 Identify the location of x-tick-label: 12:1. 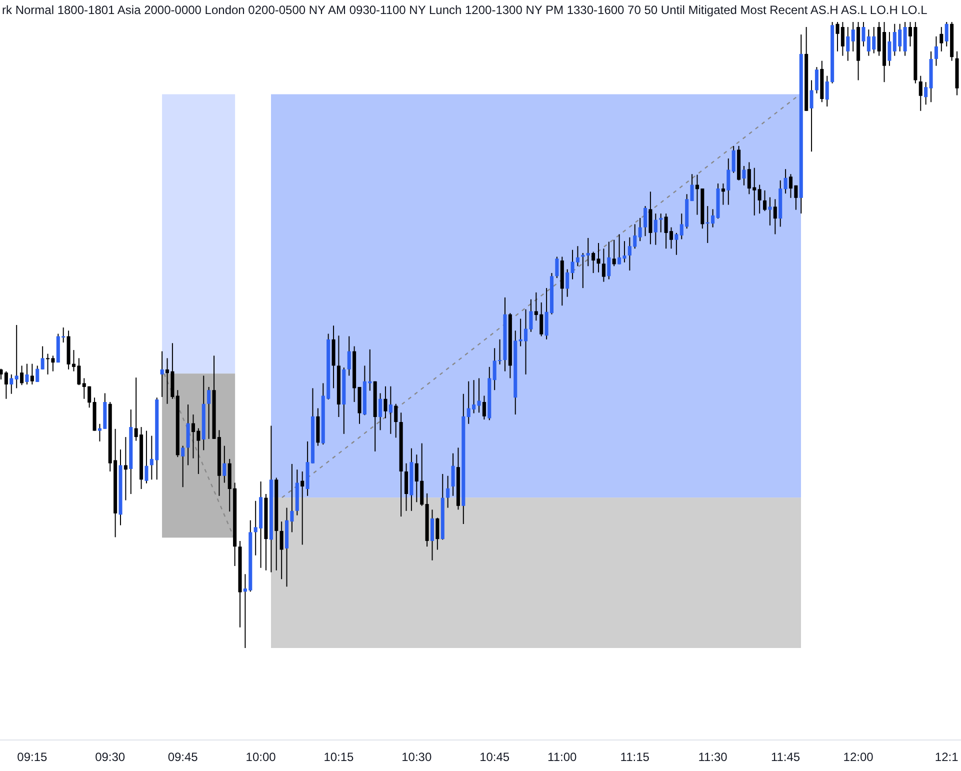
(946, 757).